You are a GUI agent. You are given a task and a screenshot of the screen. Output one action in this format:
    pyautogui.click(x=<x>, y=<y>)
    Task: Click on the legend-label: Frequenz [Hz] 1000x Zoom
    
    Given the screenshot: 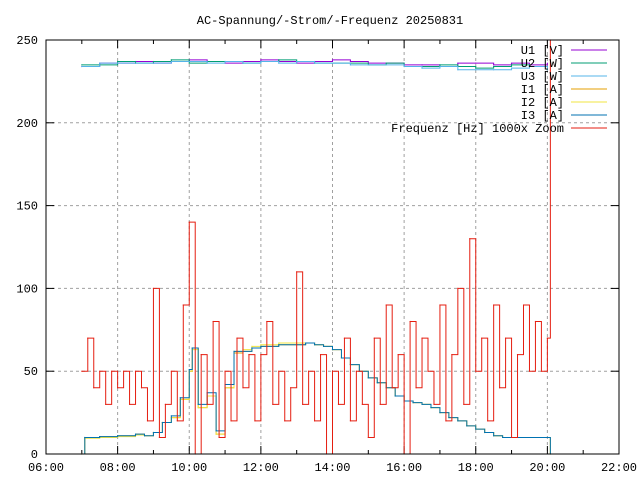 What is the action you would take?
    pyautogui.click(x=477, y=129)
    